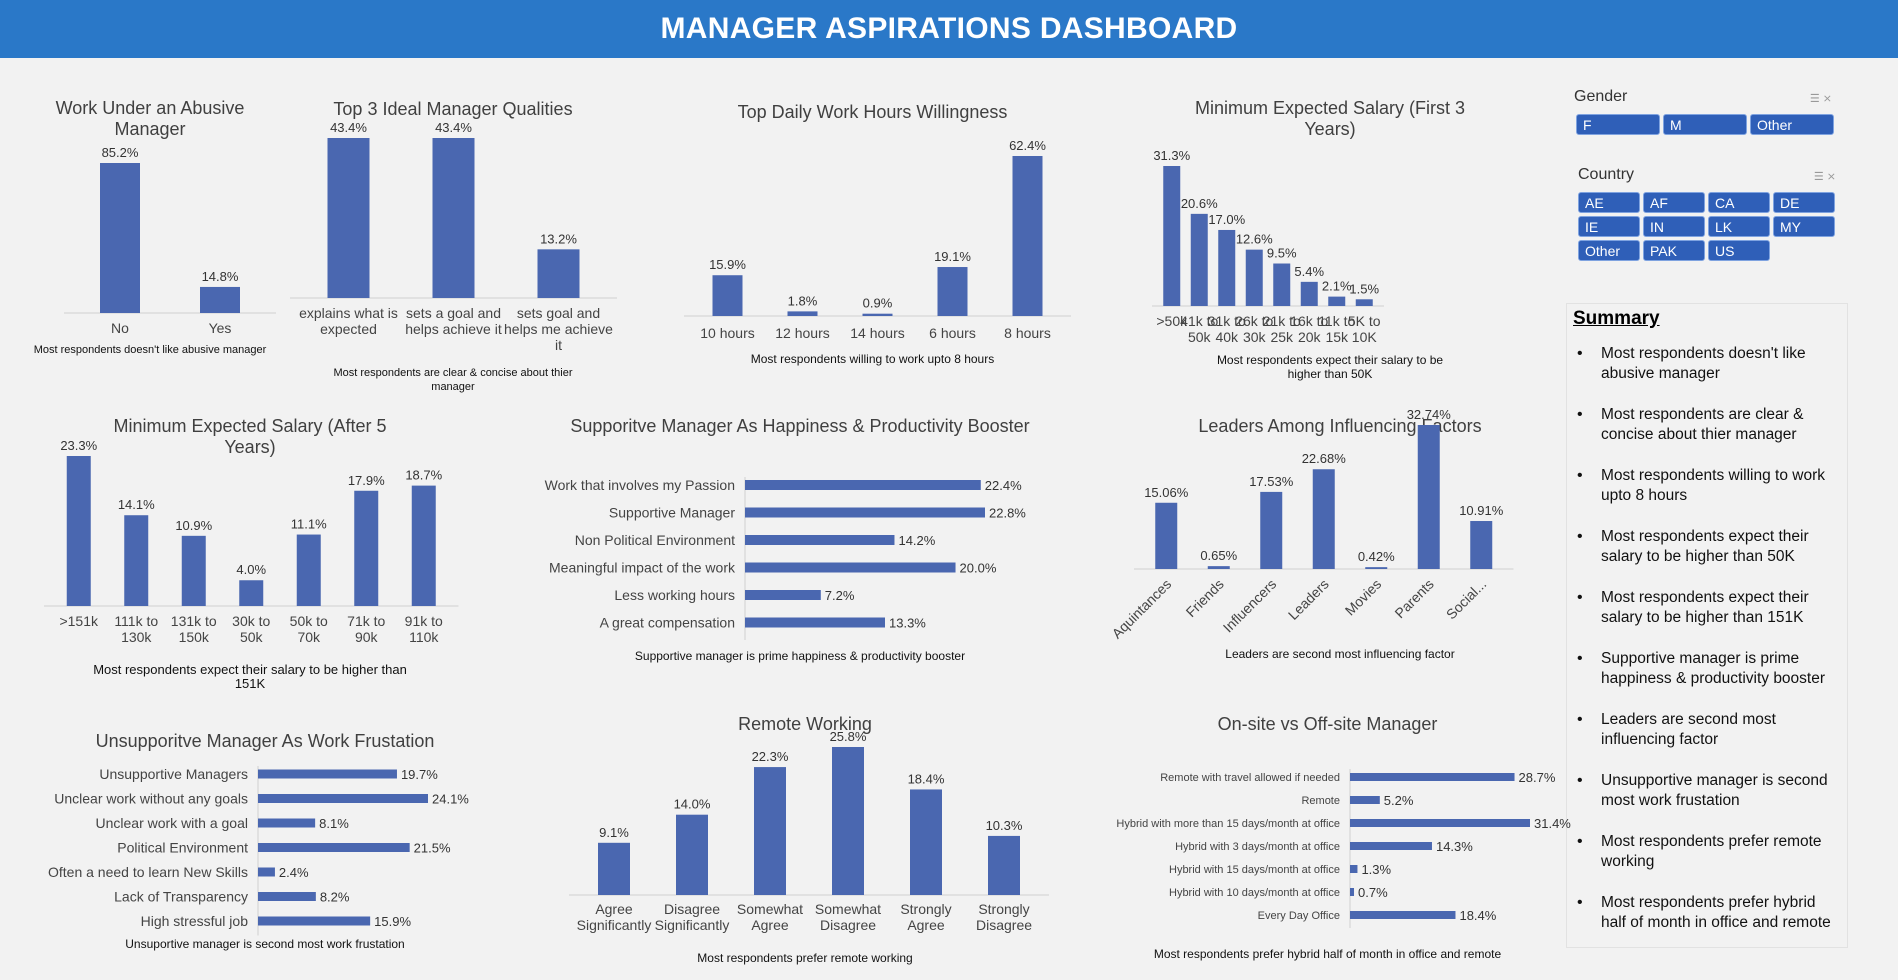 The width and height of the screenshot is (1898, 980). I want to click on tick-label: Friends, so click(1205, 598).